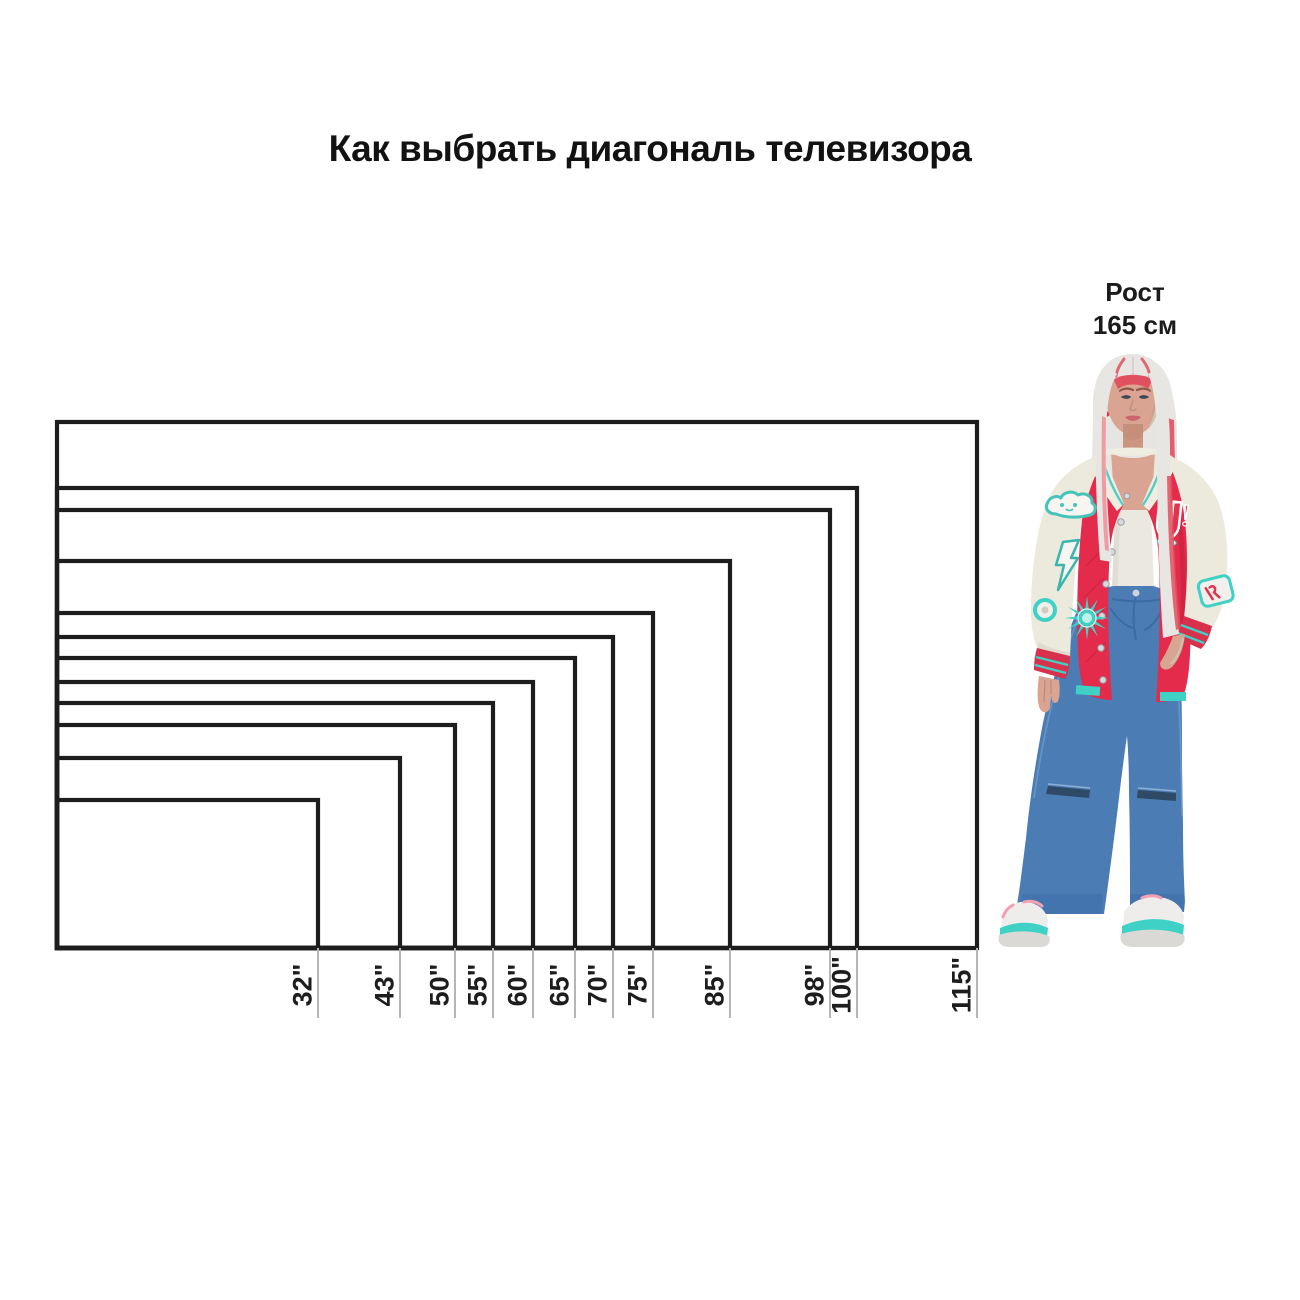 This screenshot has width=1300, height=1300. Describe the element at coordinates (961, 985) in the screenshot. I see `size-label-115: 115"` at that location.